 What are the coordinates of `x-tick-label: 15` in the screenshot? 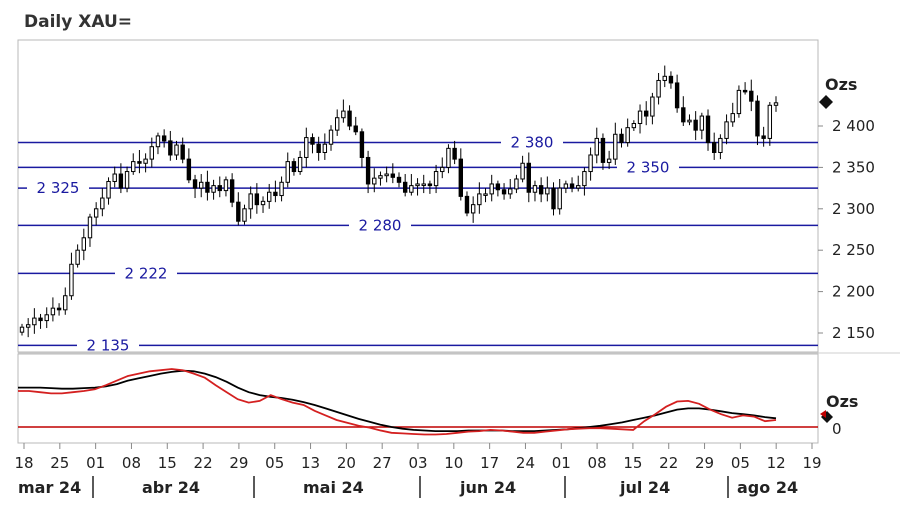 It's located at (167, 463).